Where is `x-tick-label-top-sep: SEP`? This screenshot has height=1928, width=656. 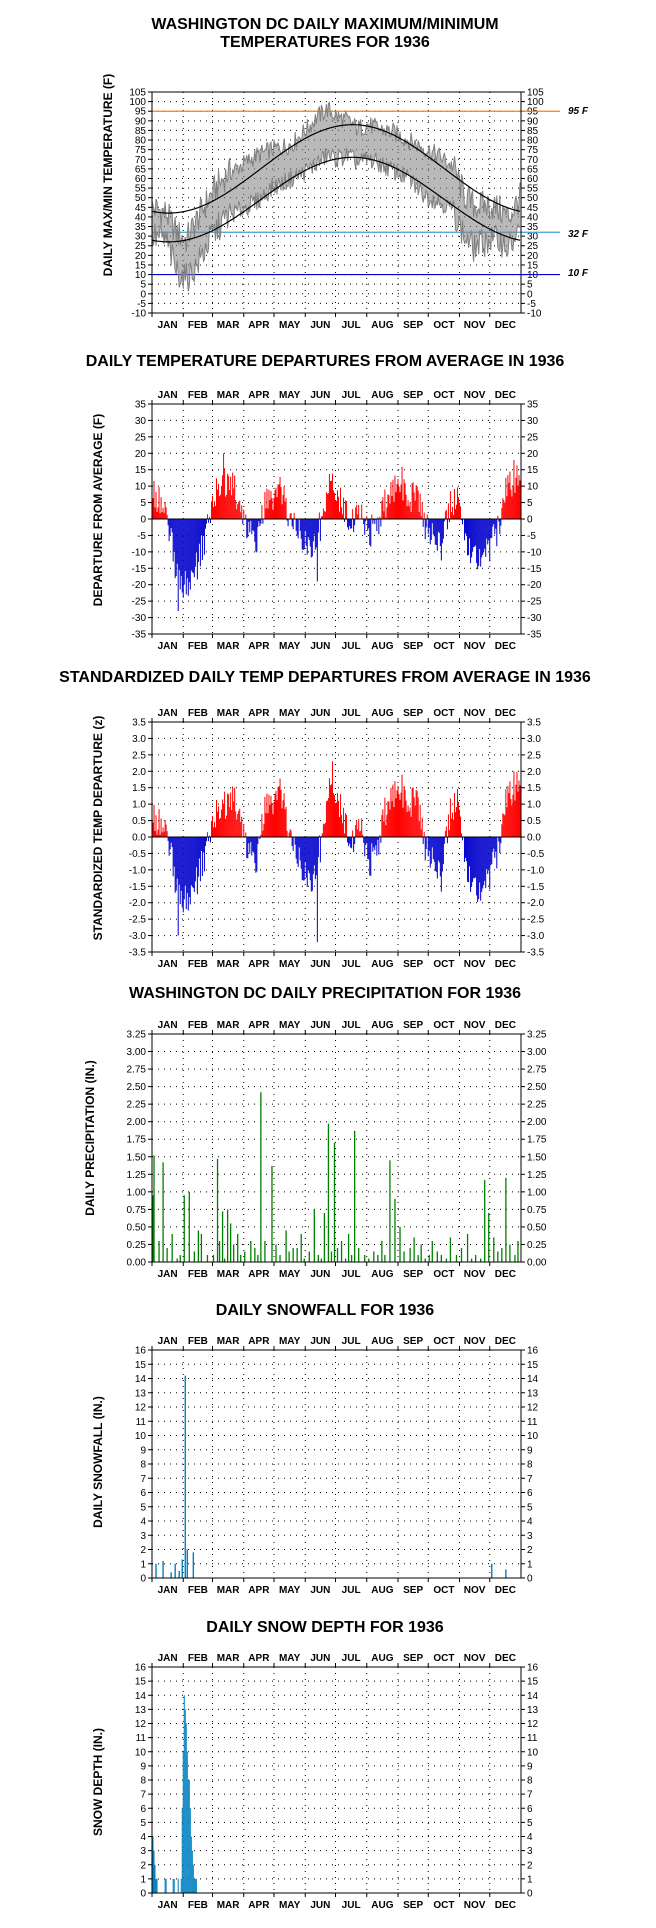 x-tick-label-top-sep: SEP is located at coordinates (413, 395).